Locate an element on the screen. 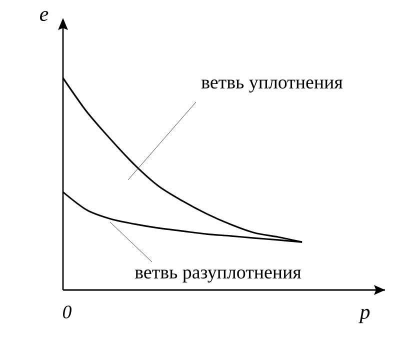 This screenshot has width=403, height=342. annotation: ветвь уплотнения is located at coordinates (272, 85).